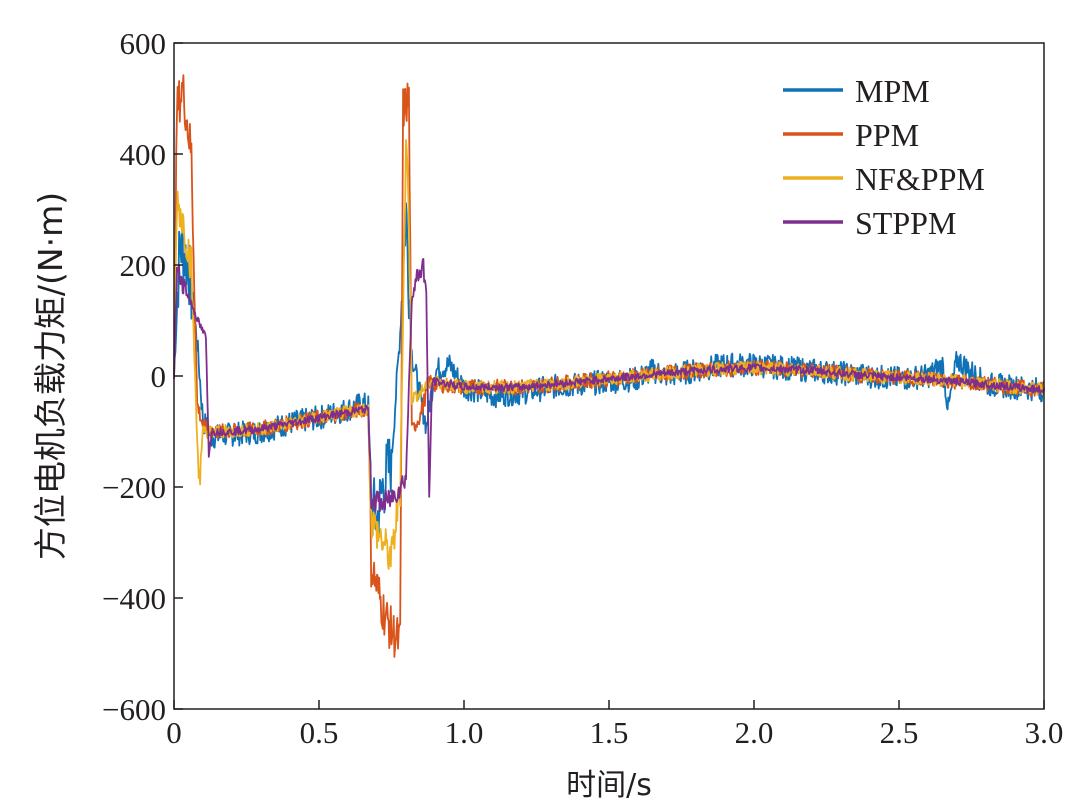 The width and height of the screenshot is (1092, 809). What do you see at coordinates (134, 709) in the screenshot?
I see `y-tick-label: −600` at bounding box center [134, 709].